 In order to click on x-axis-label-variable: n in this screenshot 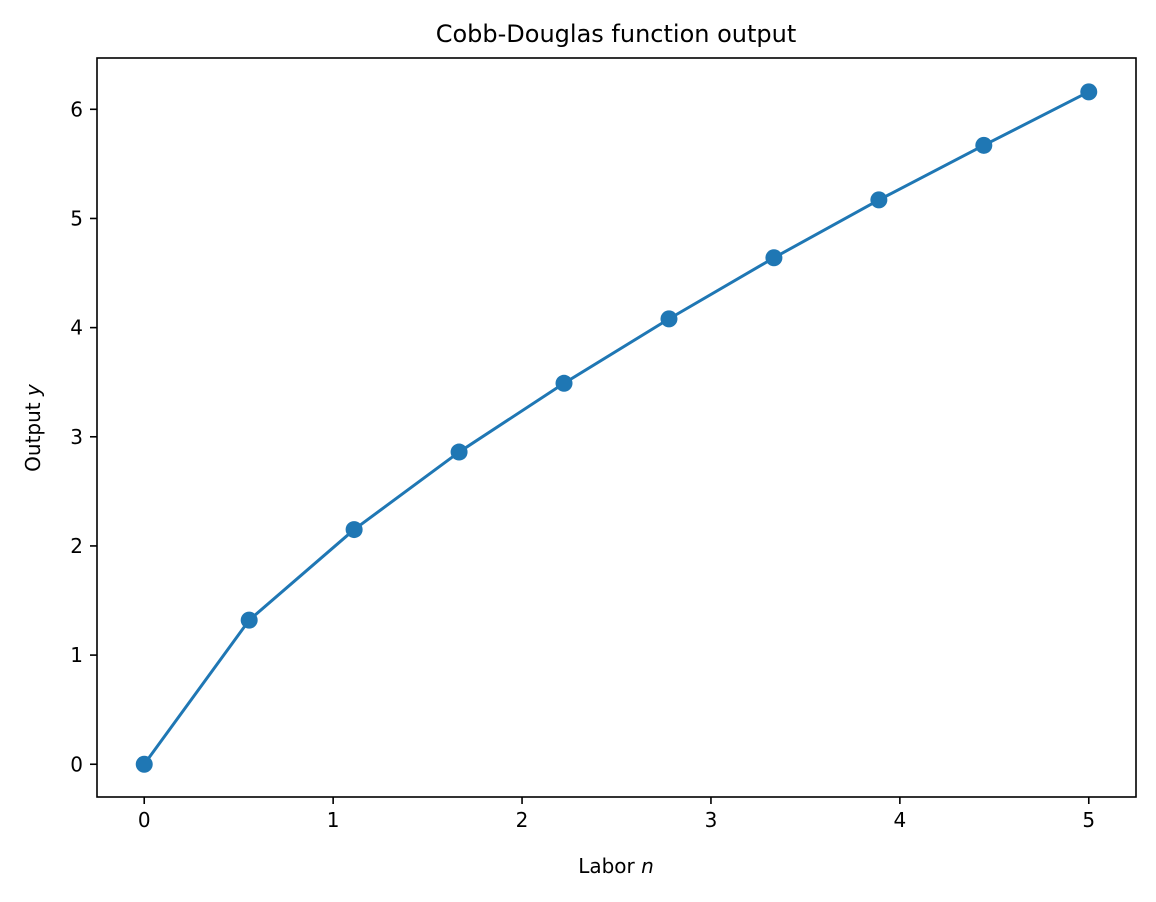, I will do `click(647, 866)`.